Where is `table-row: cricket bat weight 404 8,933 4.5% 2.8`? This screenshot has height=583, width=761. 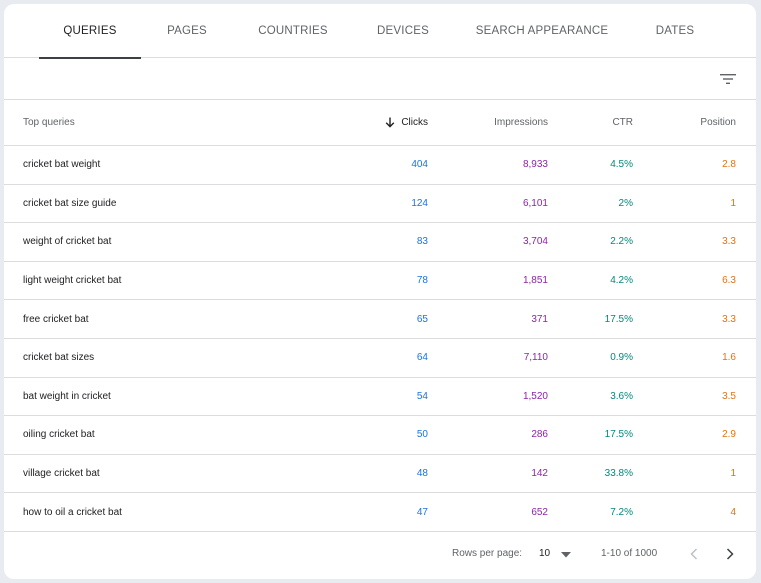 table-row: cricket bat weight 404 8,933 4.5% 2.8 is located at coordinates (380, 165).